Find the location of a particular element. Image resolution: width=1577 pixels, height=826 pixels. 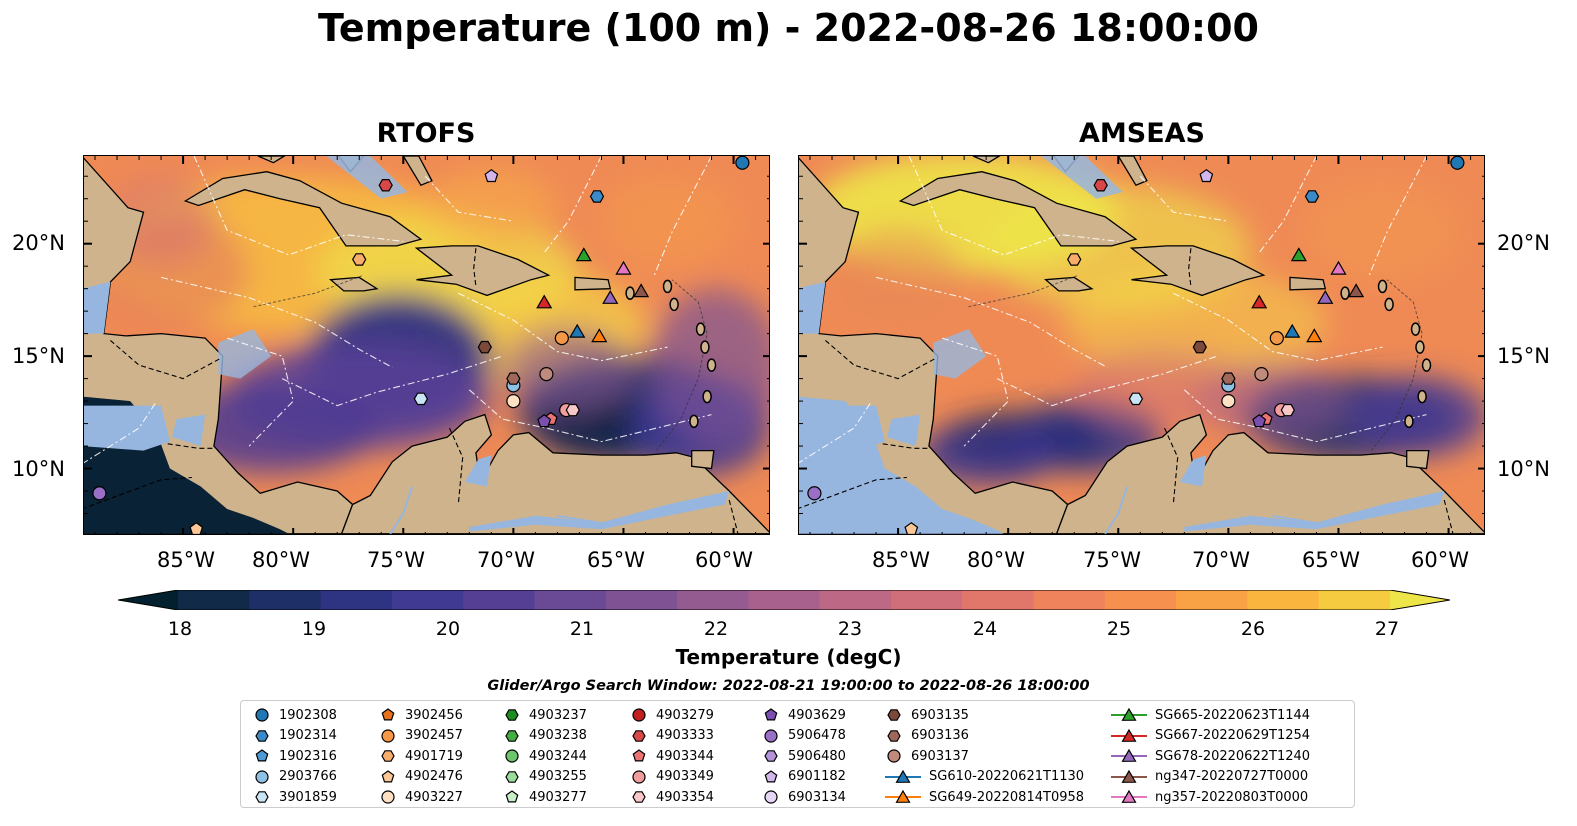

legend-item: SG665-20220623T1144 is located at coordinates (1210, 715).